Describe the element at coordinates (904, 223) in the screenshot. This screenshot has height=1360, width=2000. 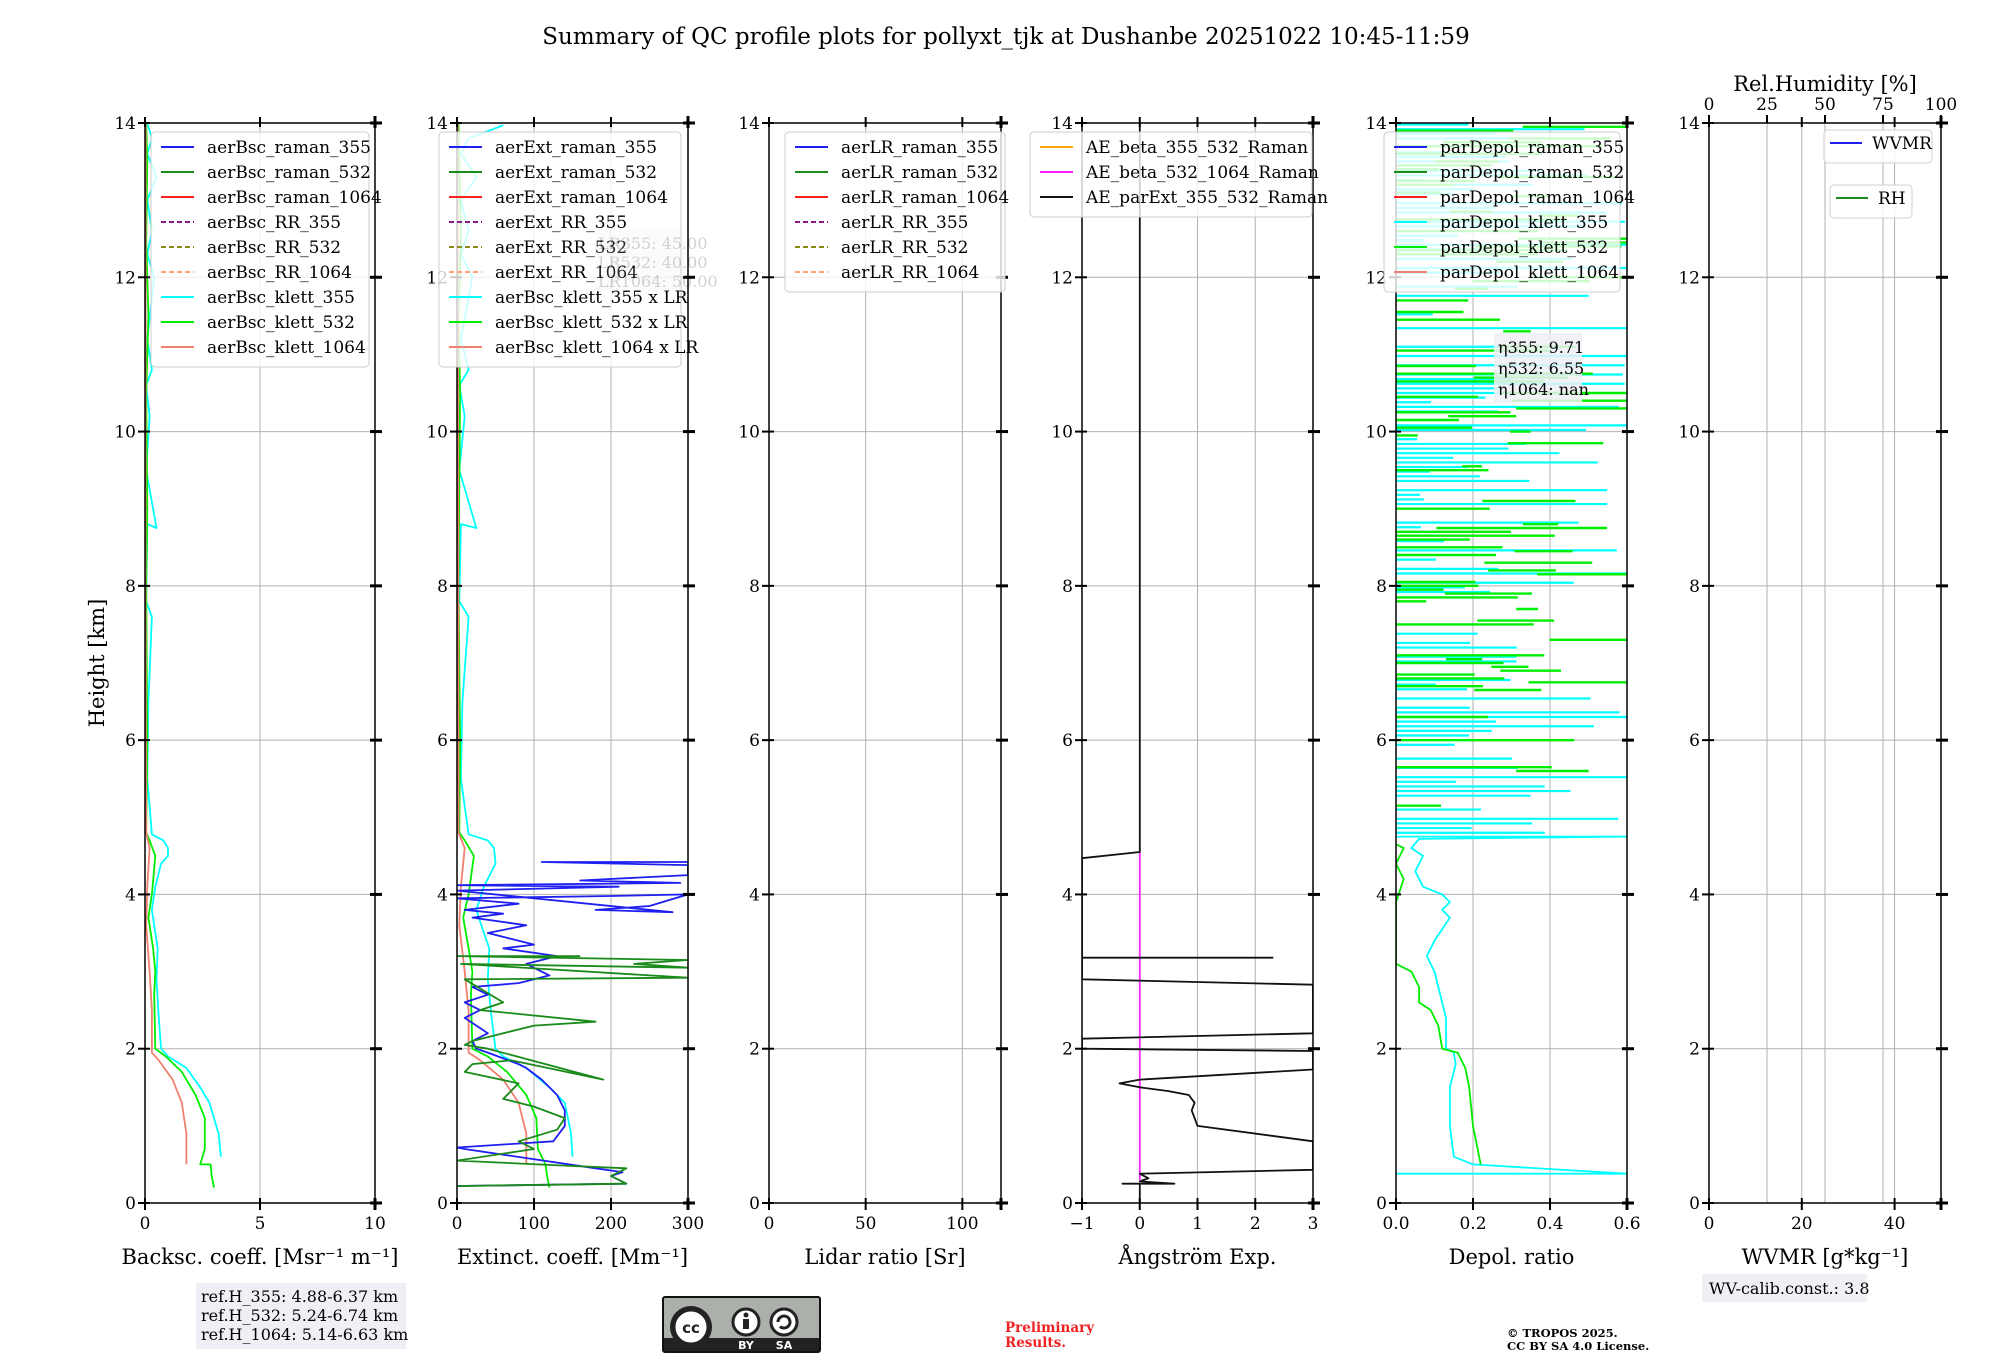
I see `legend-label: aerLR_RR_355` at that location.